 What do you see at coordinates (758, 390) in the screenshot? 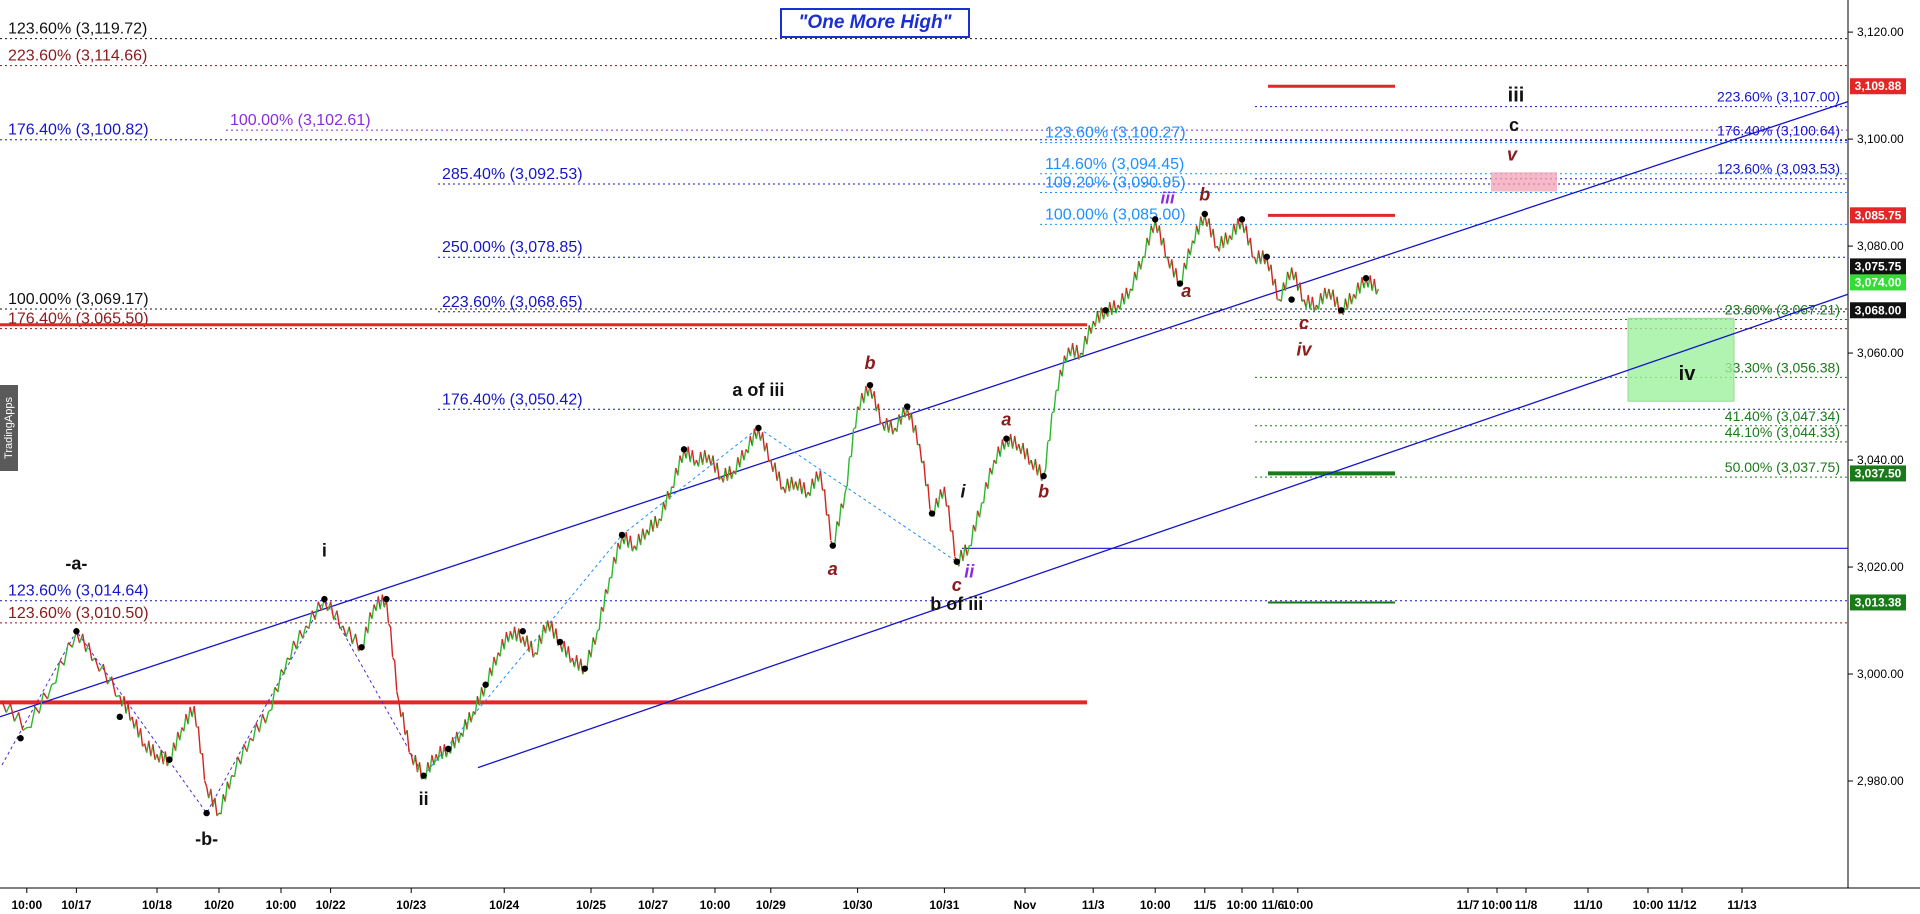
I see `wave-label: a of iii` at bounding box center [758, 390].